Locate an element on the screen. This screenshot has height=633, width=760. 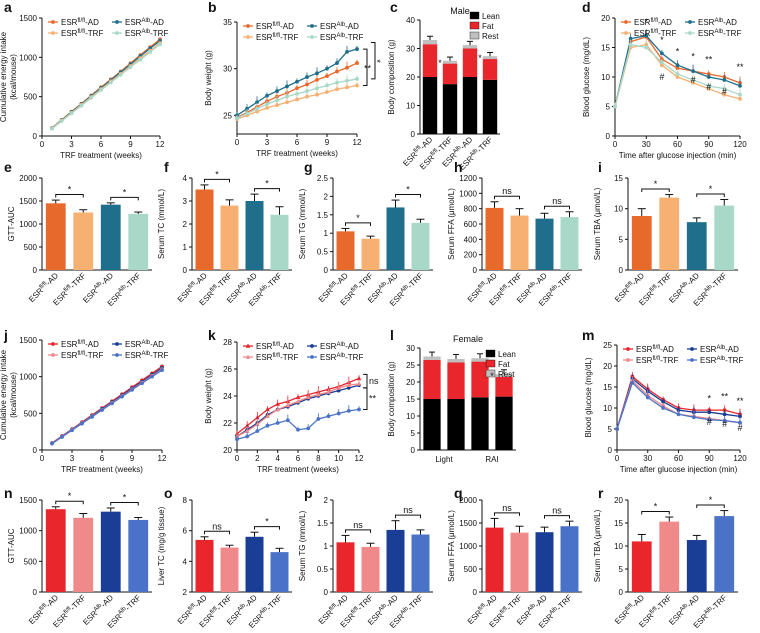
panel-label: e is located at coordinates (8, 167).